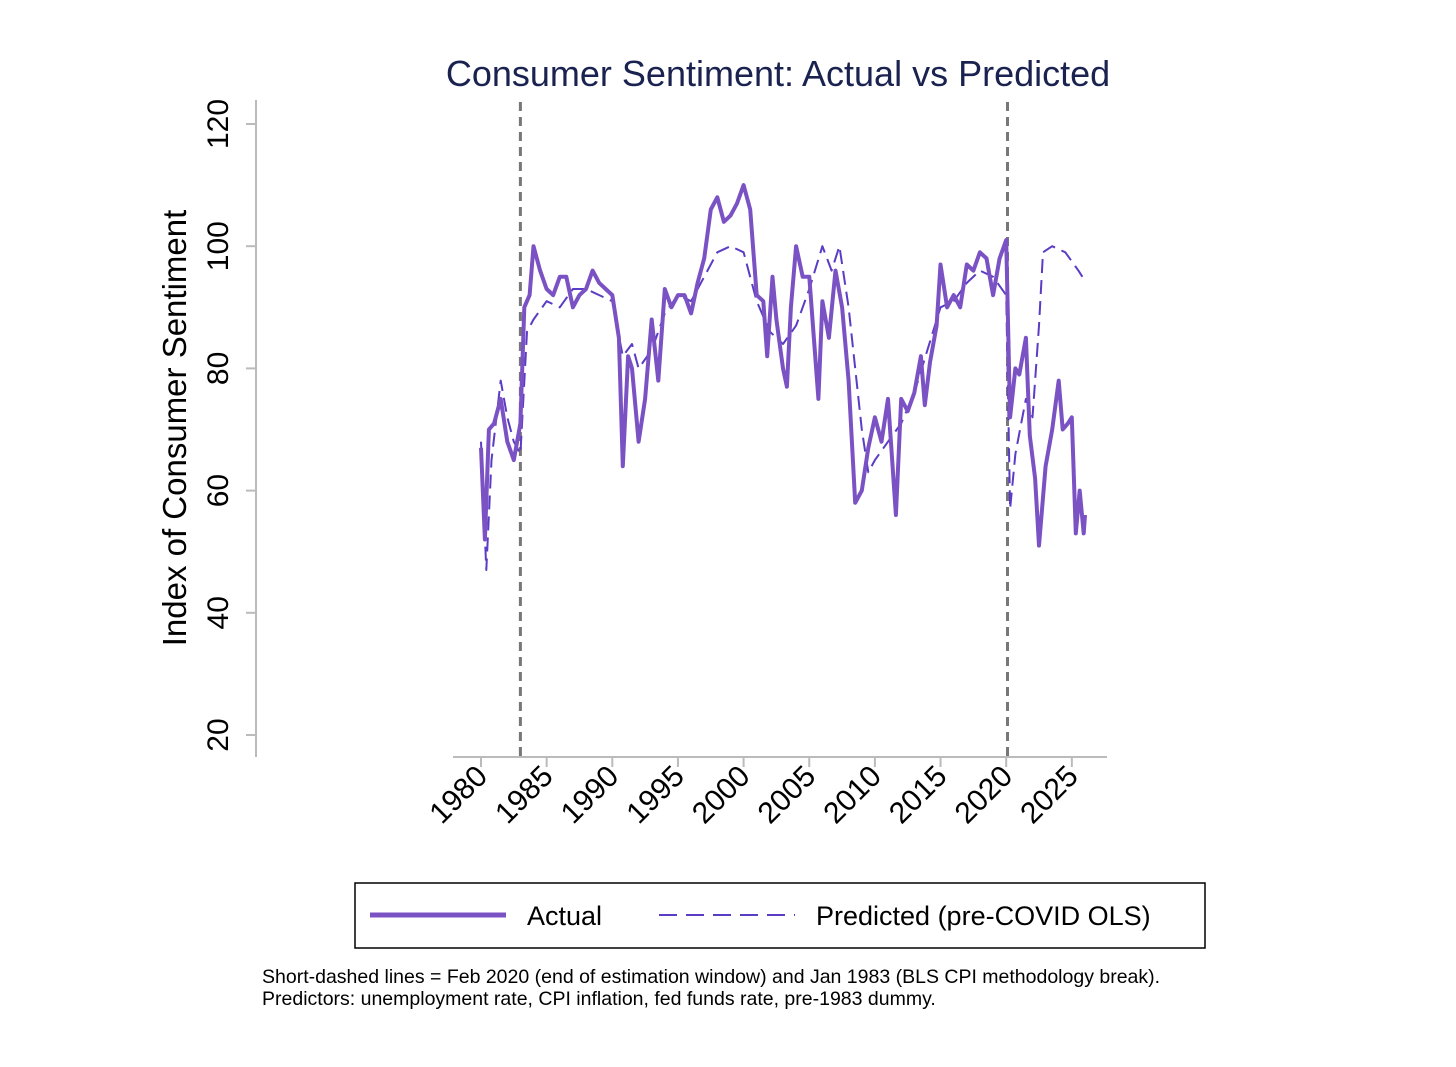 The height and width of the screenshot is (1067, 1456). What do you see at coordinates (218, 490) in the screenshot?
I see `y-tick-label: 60` at bounding box center [218, 490].